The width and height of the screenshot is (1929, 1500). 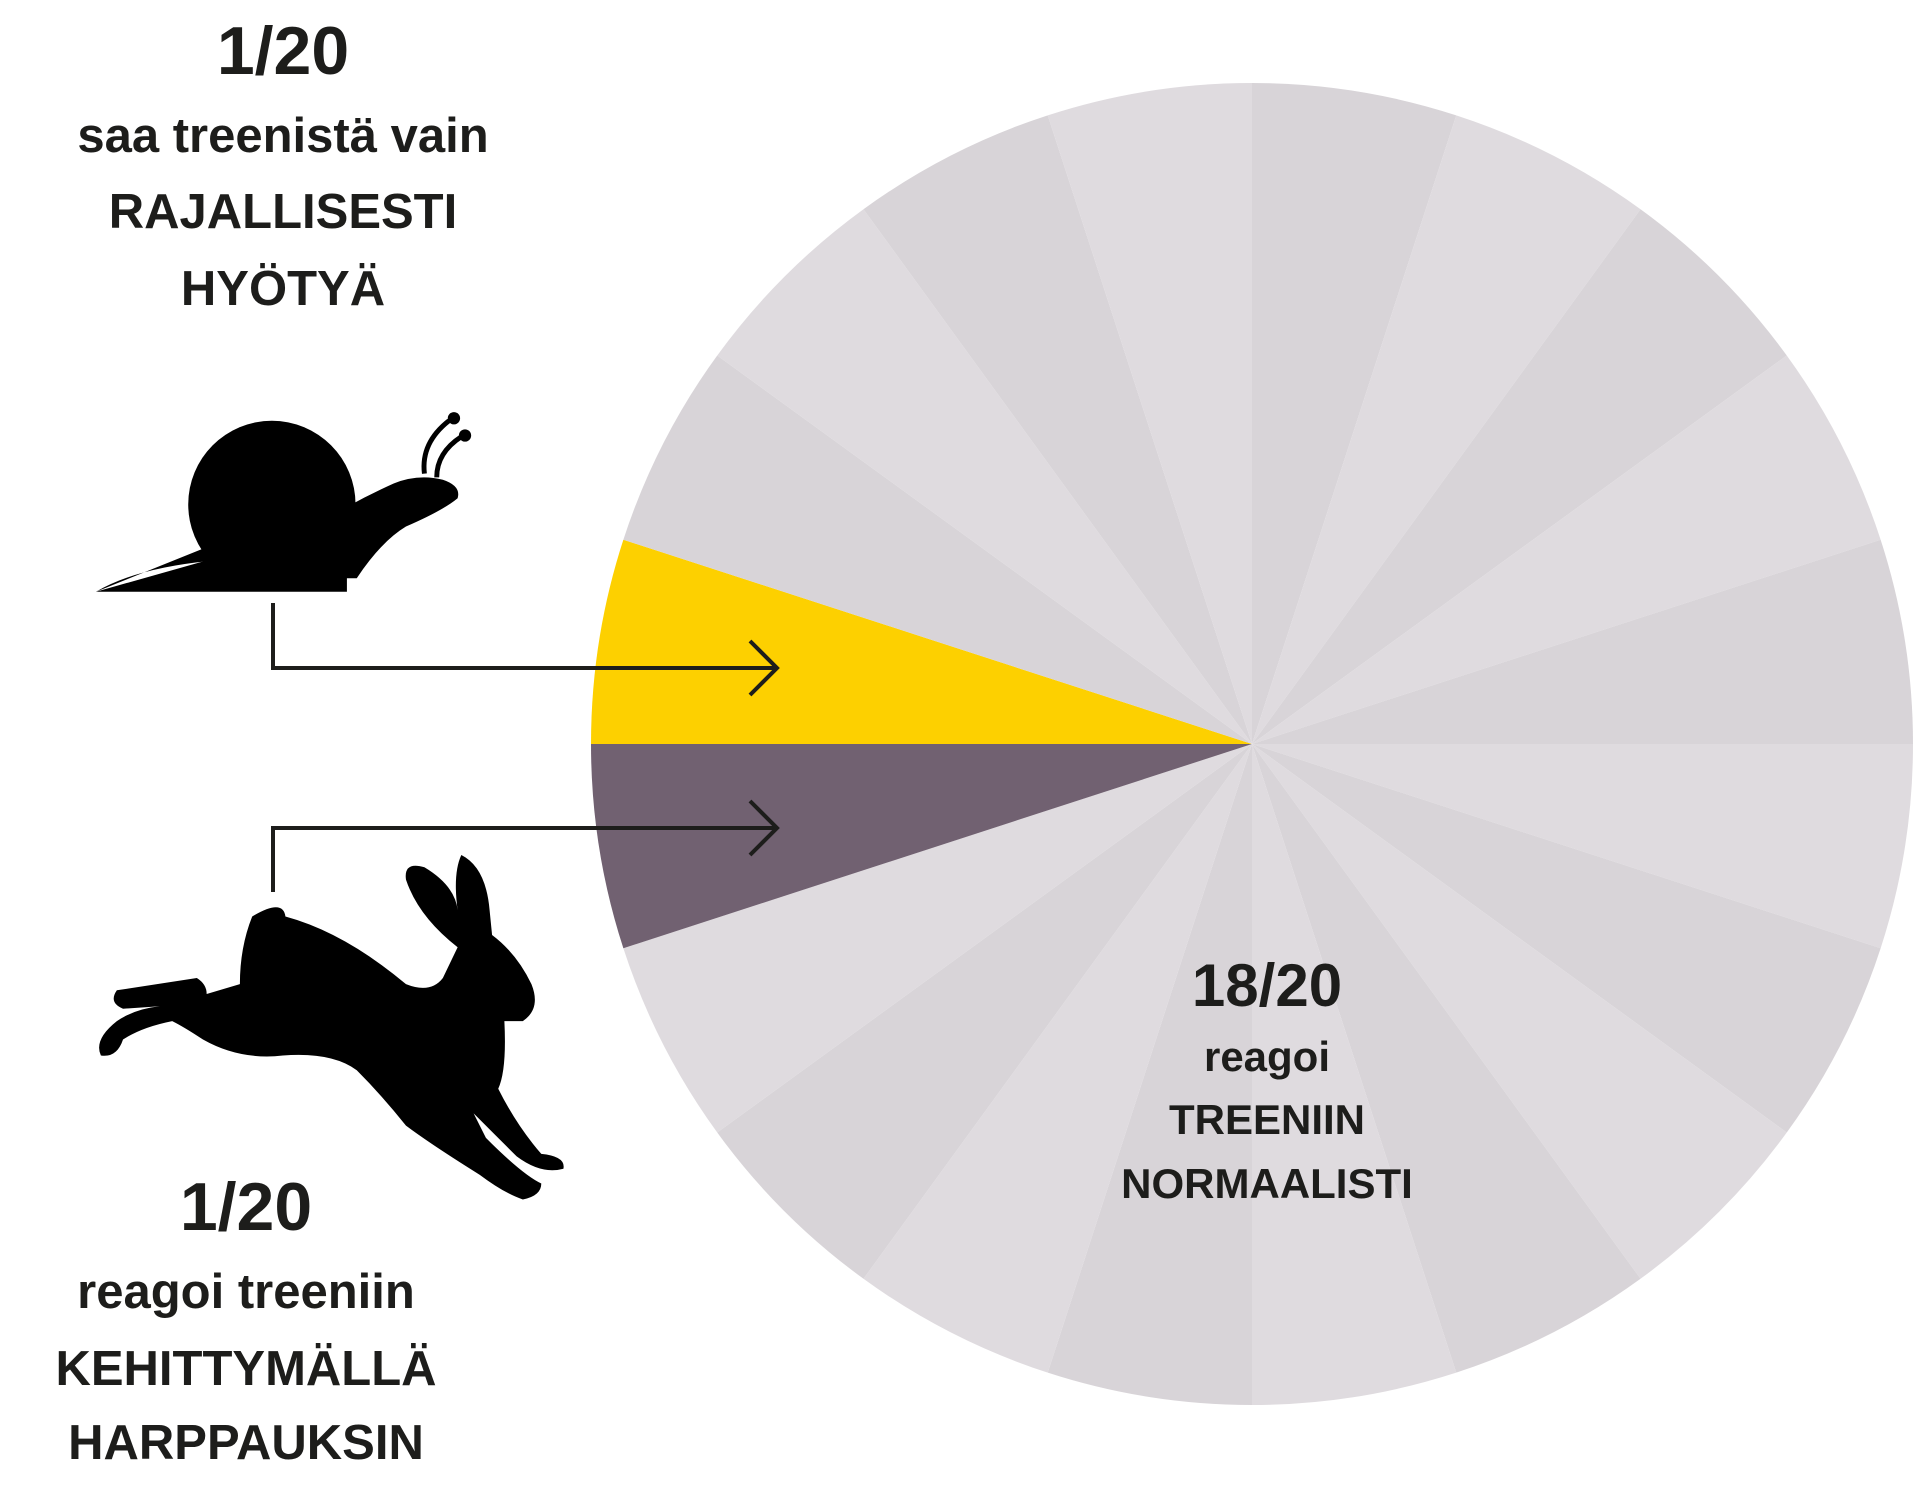 What do you see at coordinates (525, 650) in the screenshot?
I see `snail-arrow` at bounding box center [525, 650].